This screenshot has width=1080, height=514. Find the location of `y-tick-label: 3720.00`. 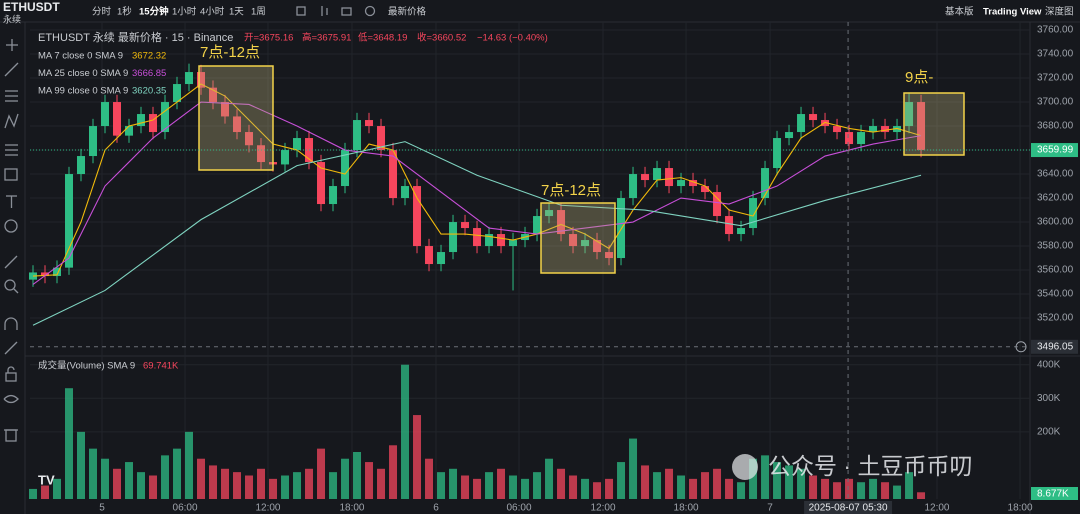

y-tick-label: 3720.00 is located at coordinates (1055, 78).